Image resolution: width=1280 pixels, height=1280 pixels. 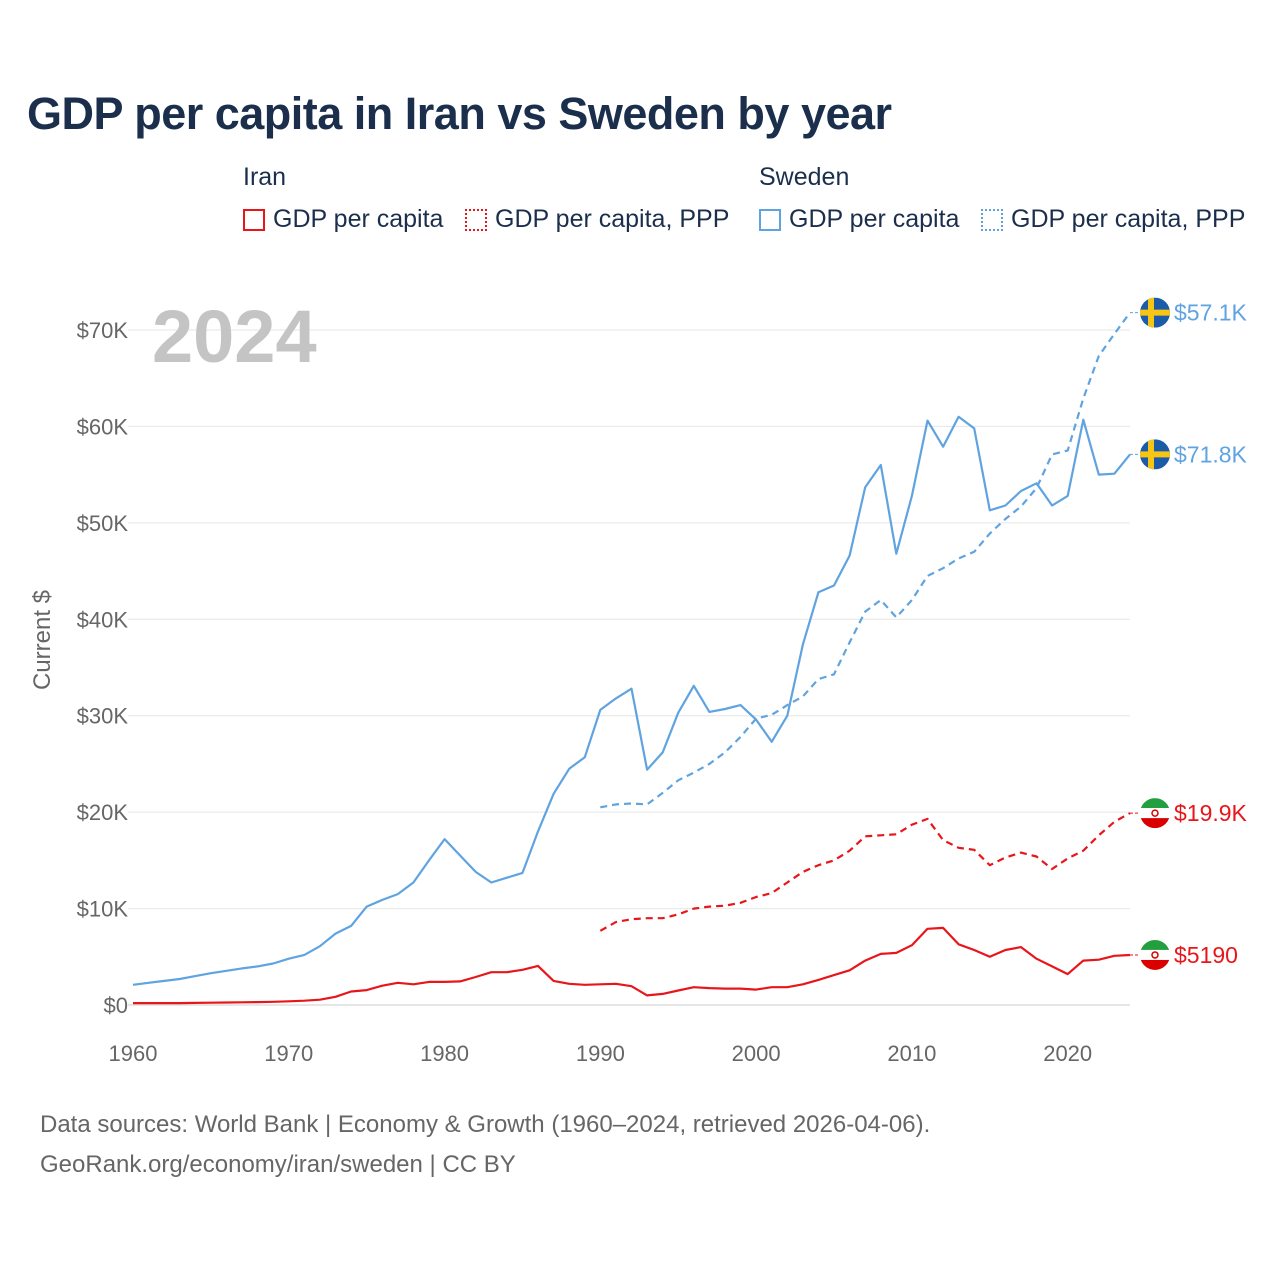 I want to click on legend-group-iran: Iran, so click(x=265, y=177).